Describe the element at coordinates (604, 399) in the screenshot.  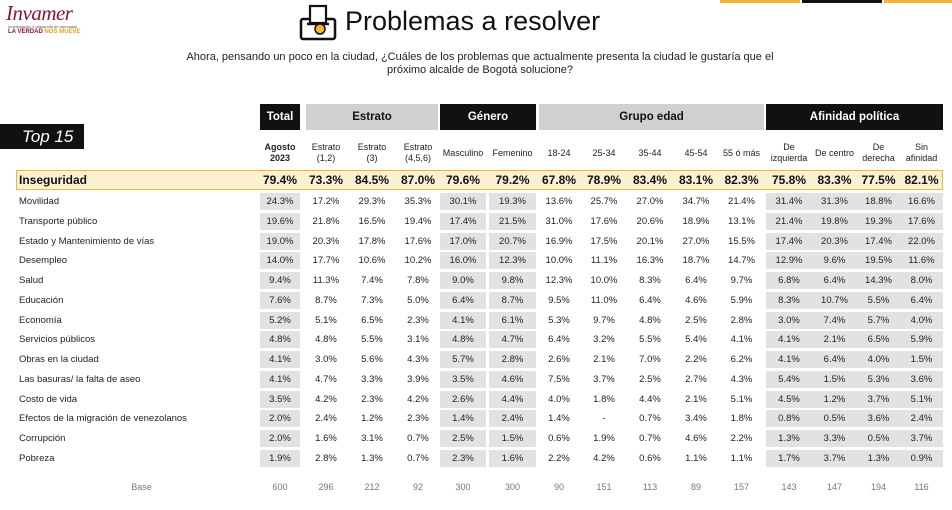
I see `table-cell: 1.8%` at that location.